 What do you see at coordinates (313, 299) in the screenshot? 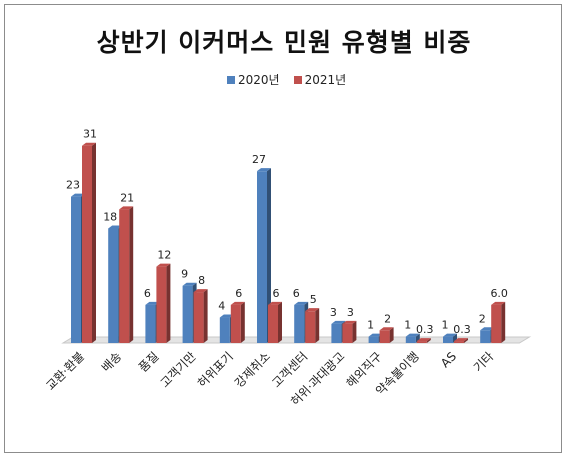
I see `data-label-1-6: 5` at bounding box center [313, 299].